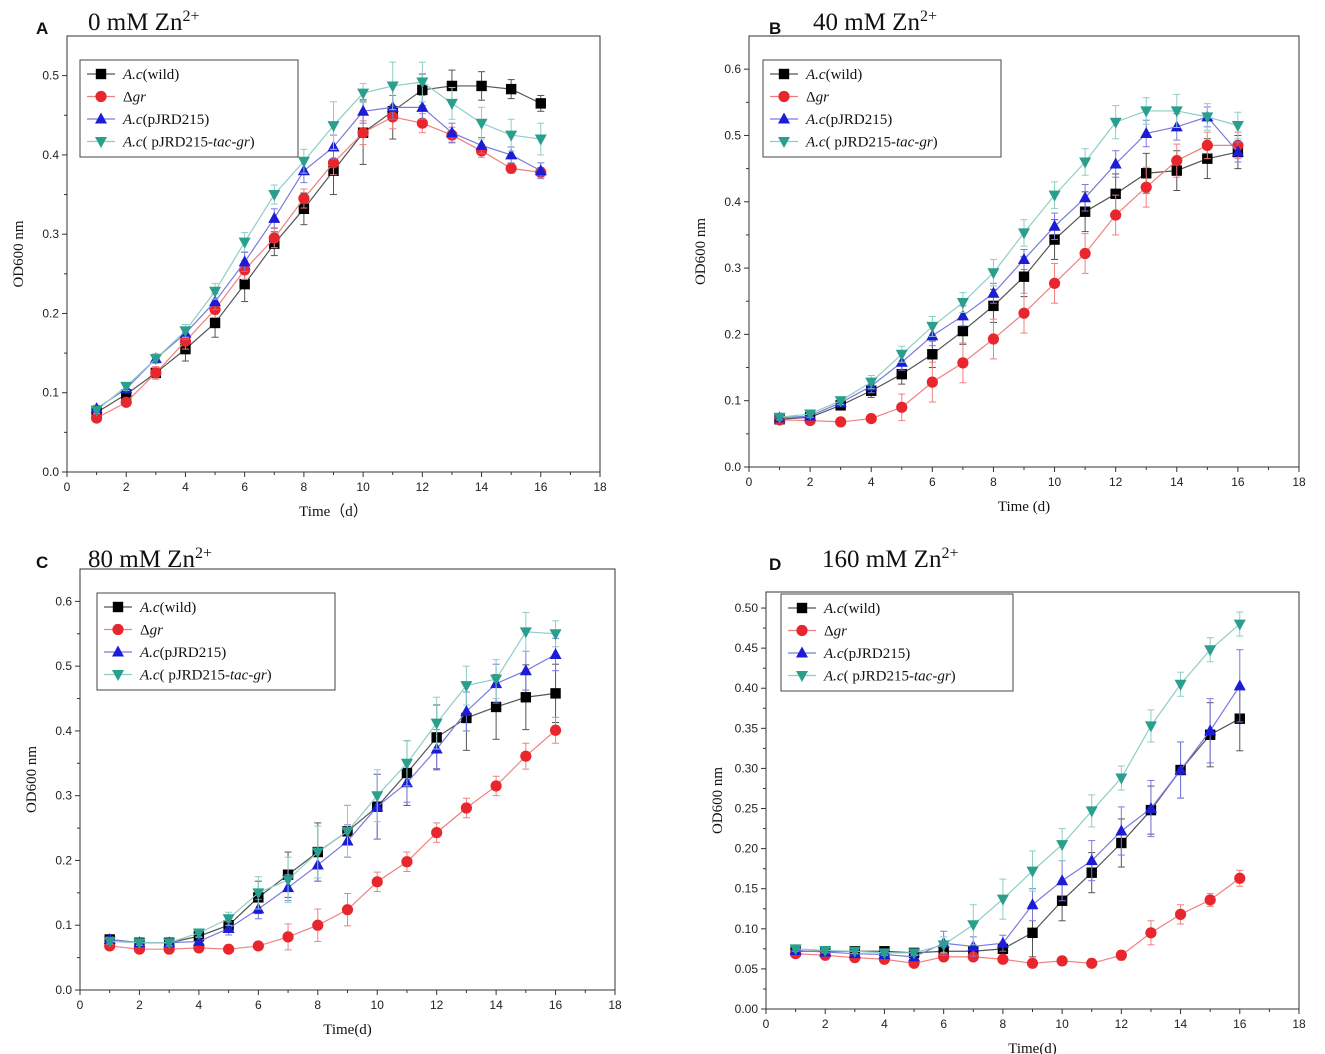 This screenshot has width=1325, height=1054. I want to click on legend-label-part: (pJRD215), so click(877, 654).